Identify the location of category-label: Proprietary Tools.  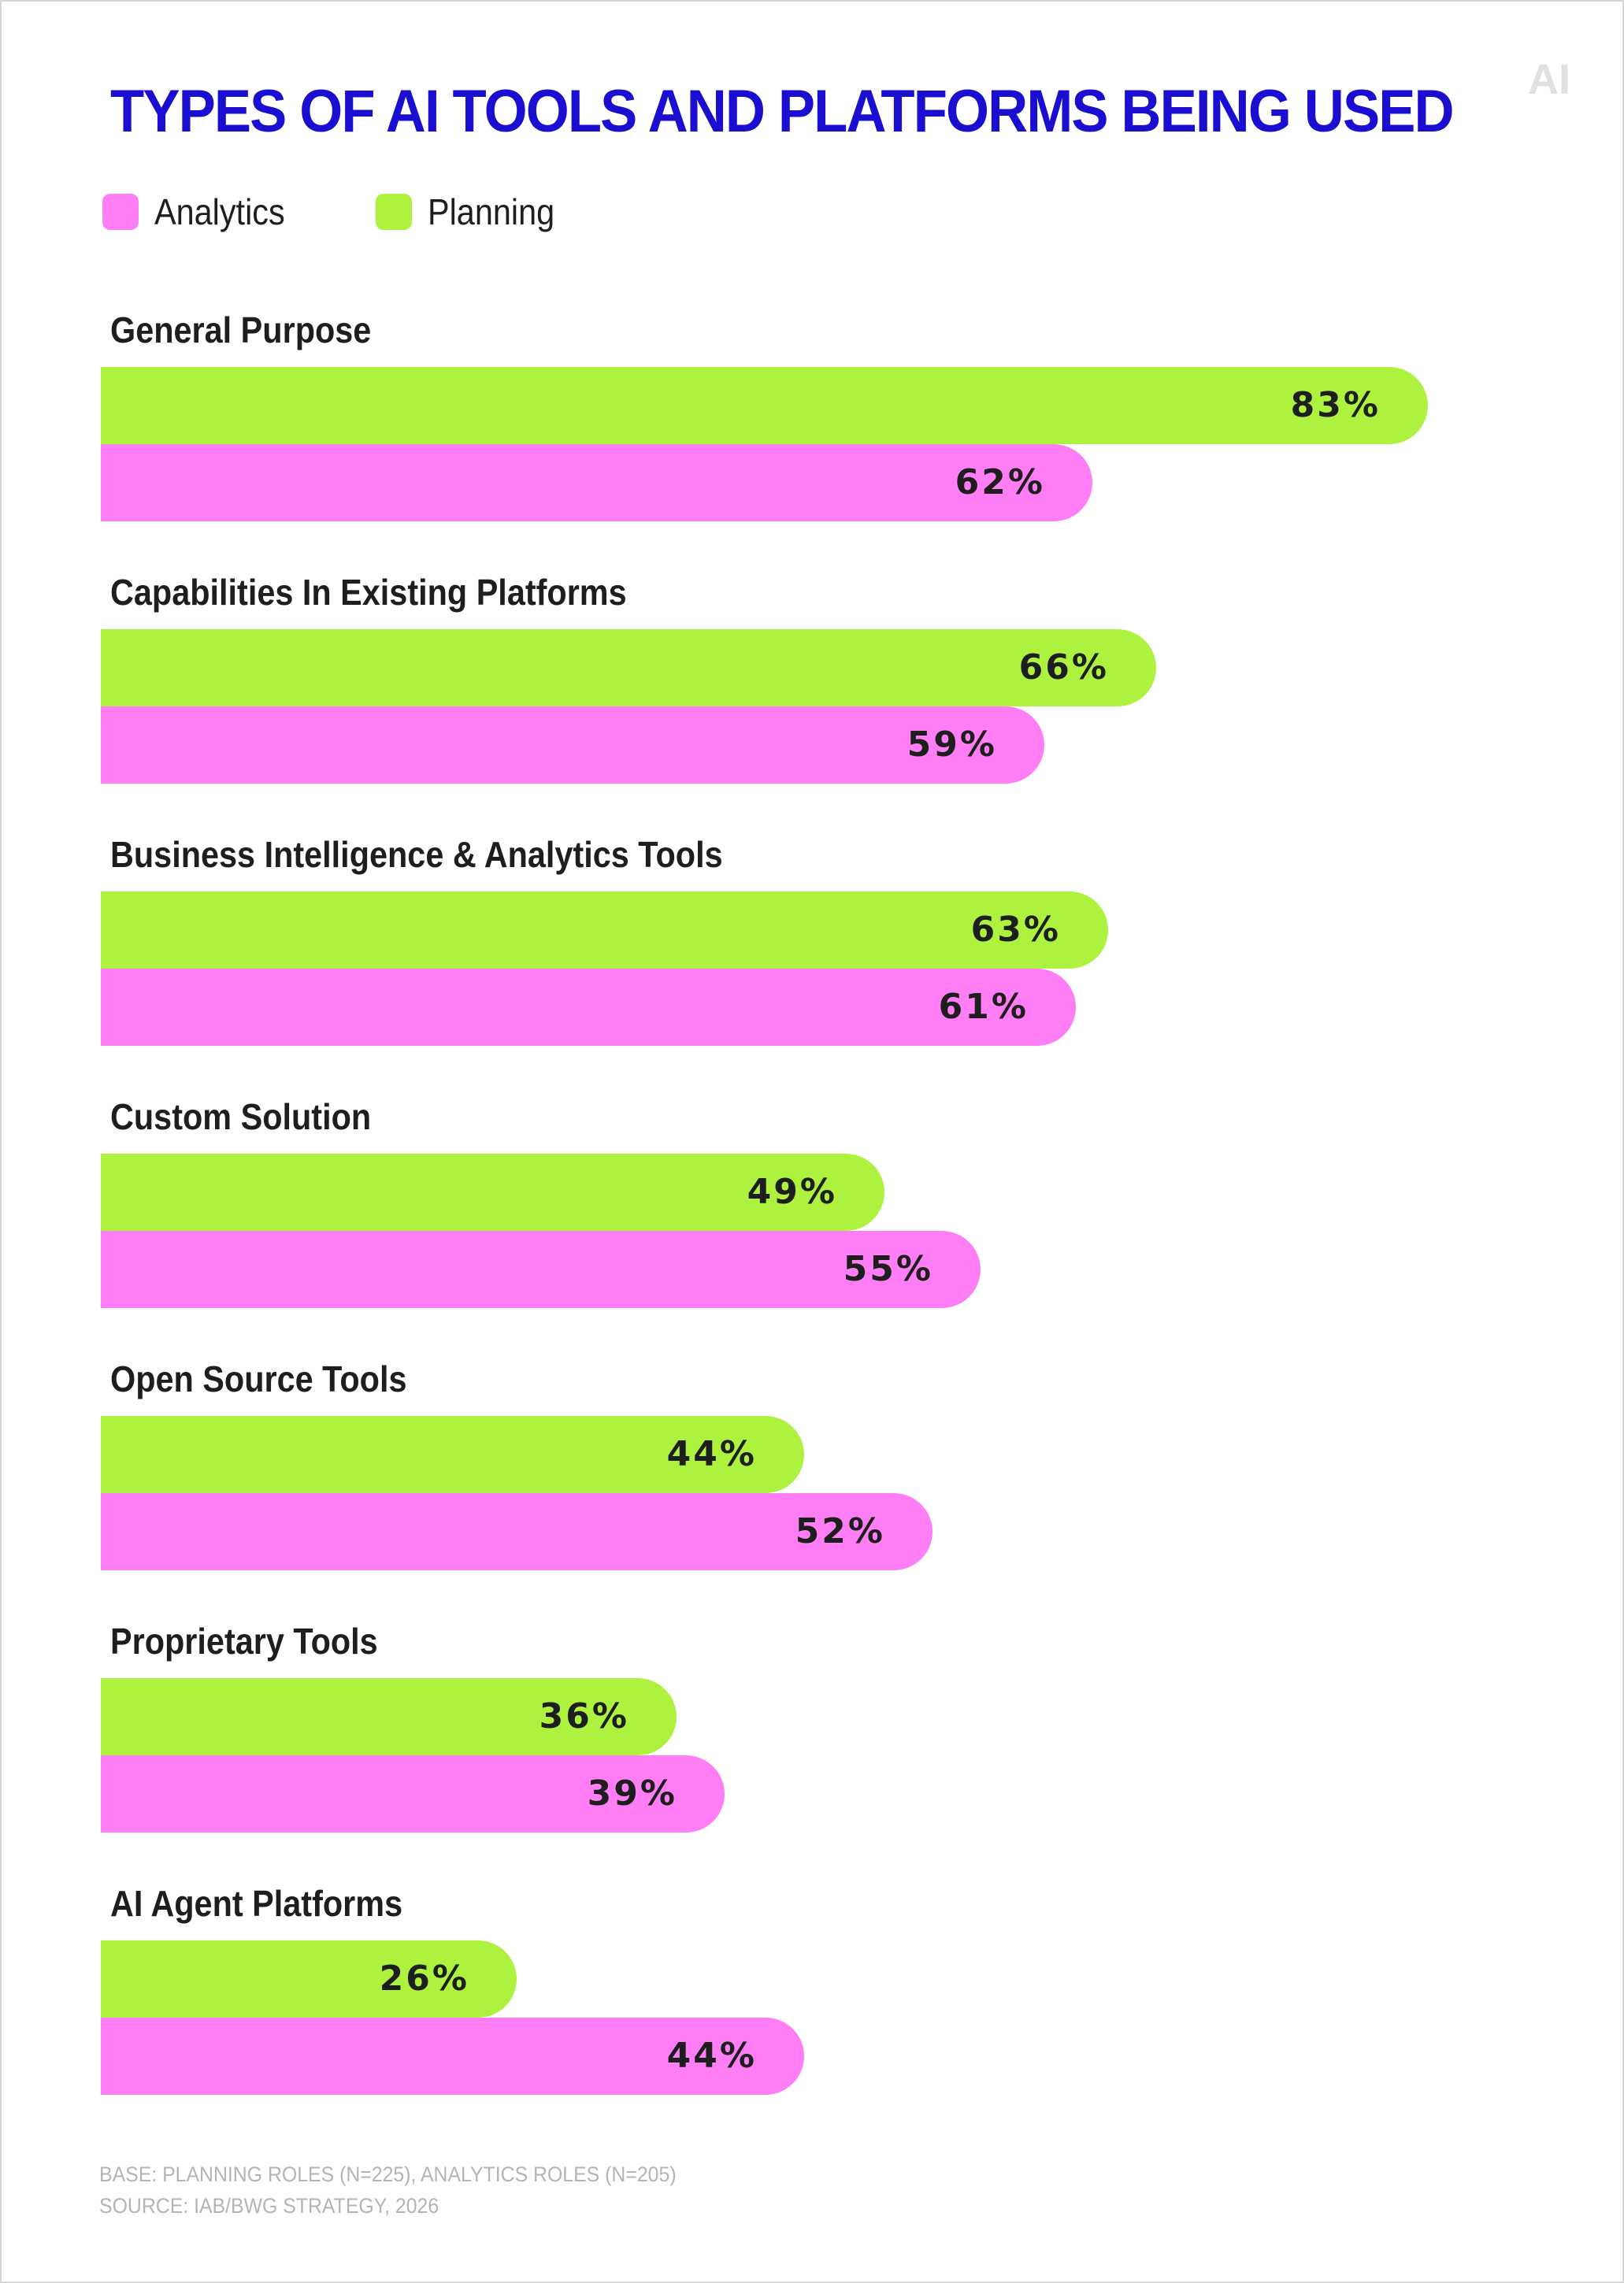
(244, 1641).